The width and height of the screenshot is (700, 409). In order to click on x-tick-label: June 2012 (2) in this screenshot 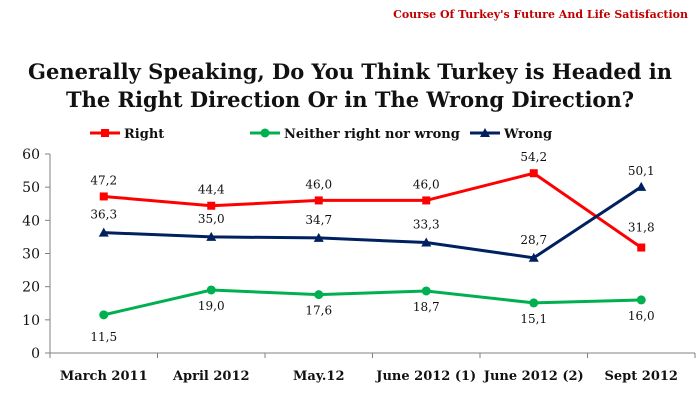, I will do `click(533, 376)`.